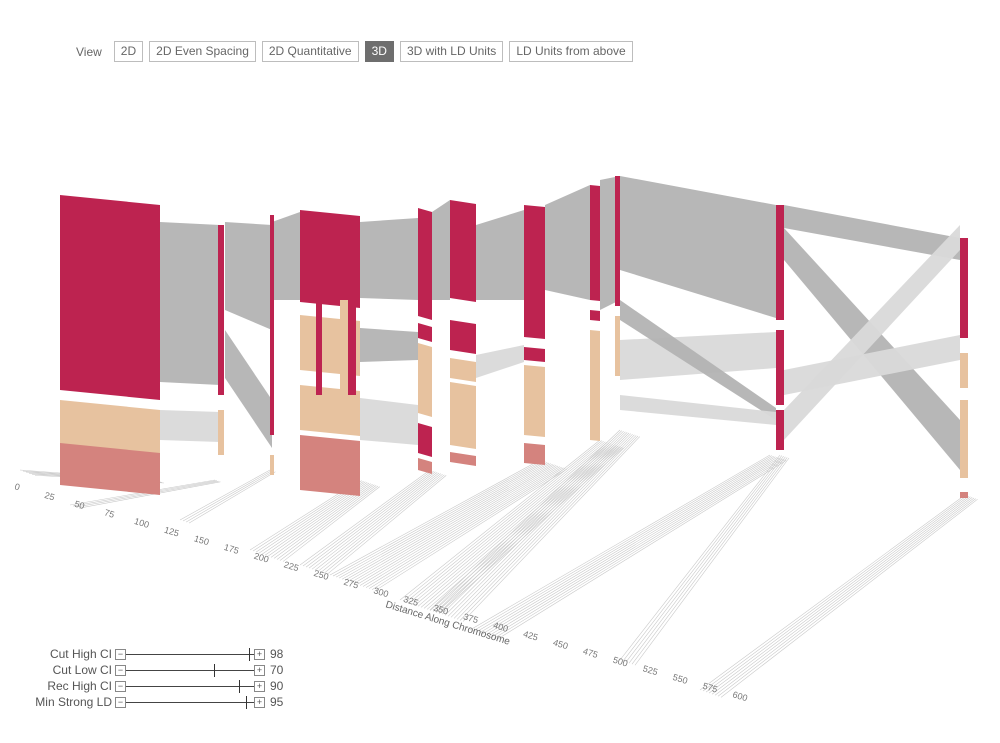 The height and width of the screenshot is (743, 1000). Describe the element at coordinates (128, 51) in the screenshot. I see `view-2d-button: 2D` at that location.